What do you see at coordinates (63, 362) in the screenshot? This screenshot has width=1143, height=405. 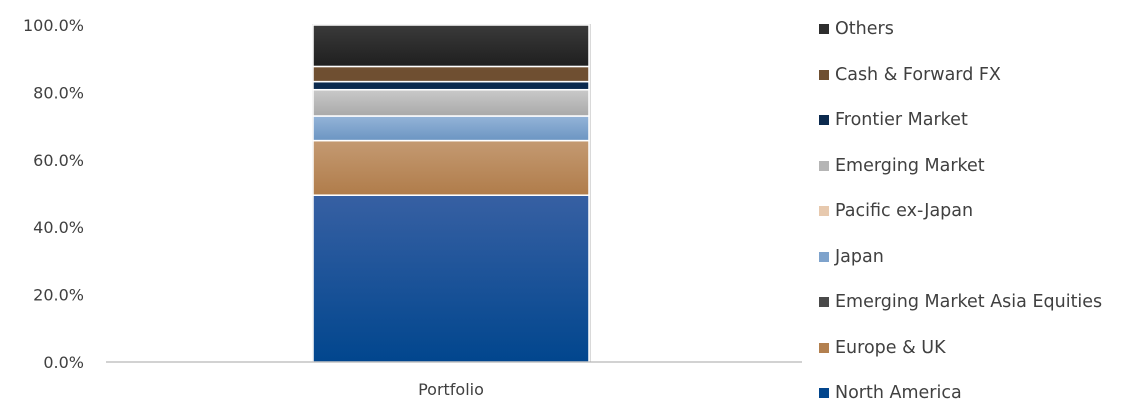 I see `y-tick-label: 0.0%` at bounding box center [63, 362].